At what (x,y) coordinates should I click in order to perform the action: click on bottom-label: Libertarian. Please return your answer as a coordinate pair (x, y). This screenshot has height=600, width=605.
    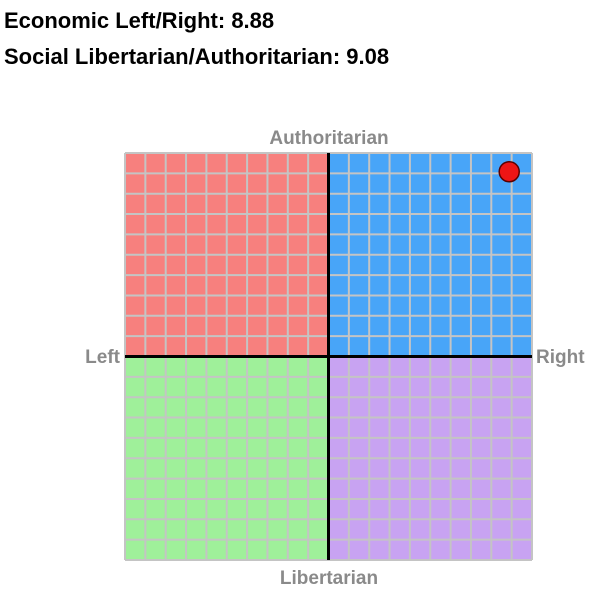
    Looking at the image, I should click on (329, 578).